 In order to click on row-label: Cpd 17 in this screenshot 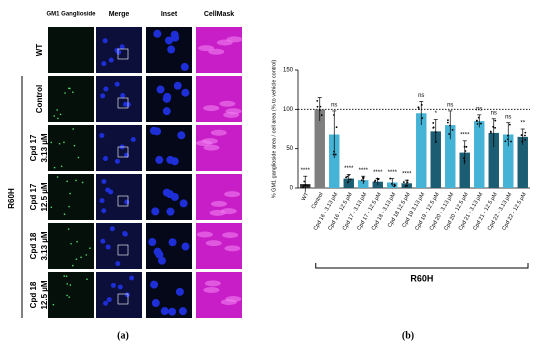, I will do `click(33, 196)`.